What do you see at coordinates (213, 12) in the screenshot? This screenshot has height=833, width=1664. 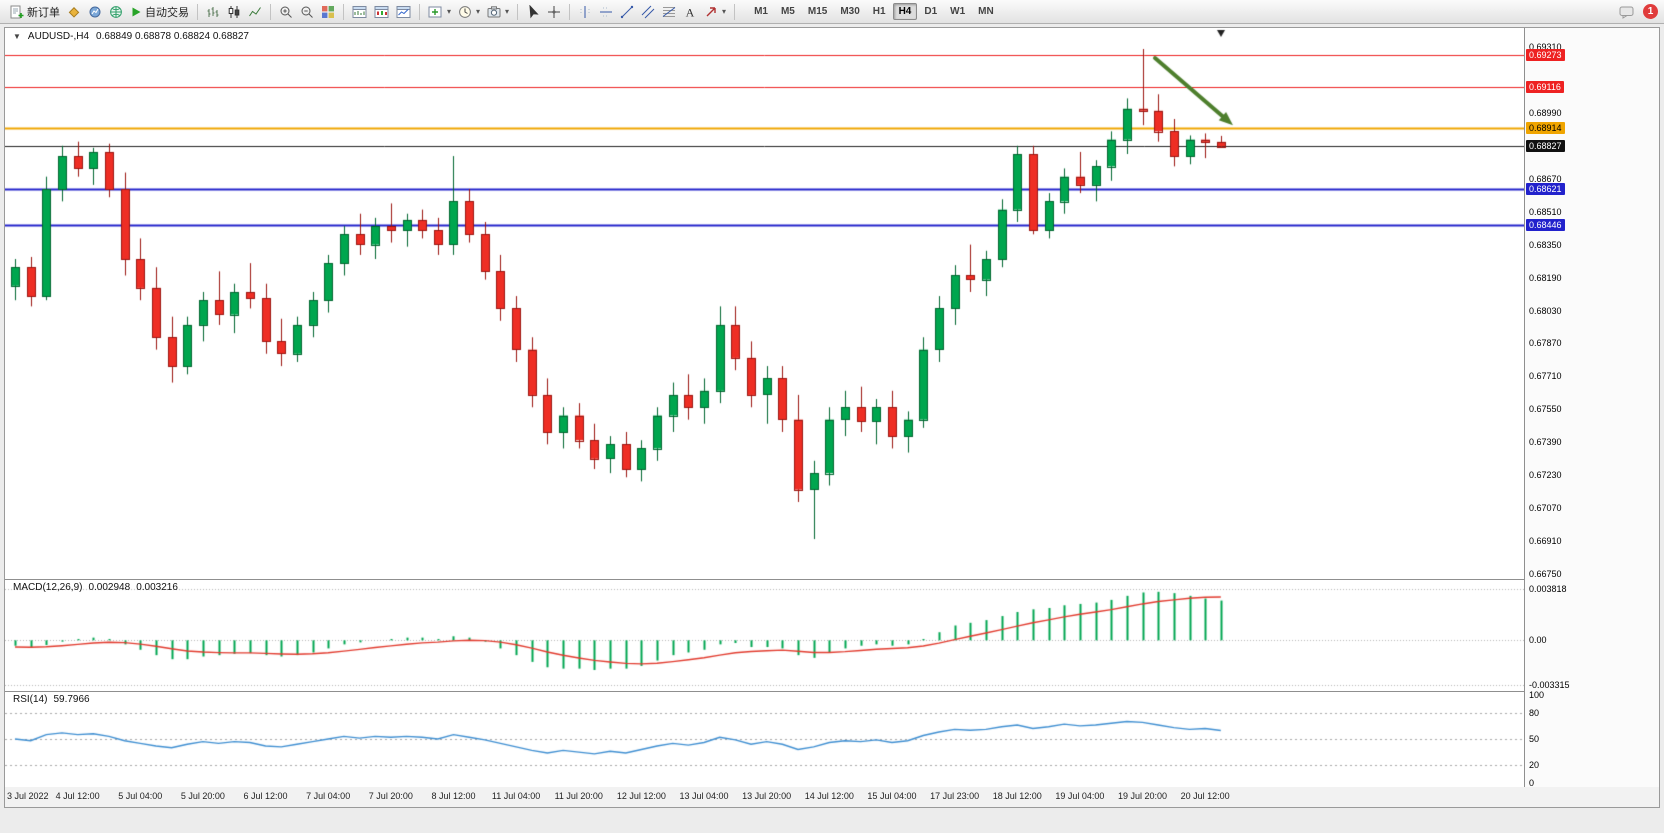 I see `bar-chart-button` at bounding box center [213, 12].